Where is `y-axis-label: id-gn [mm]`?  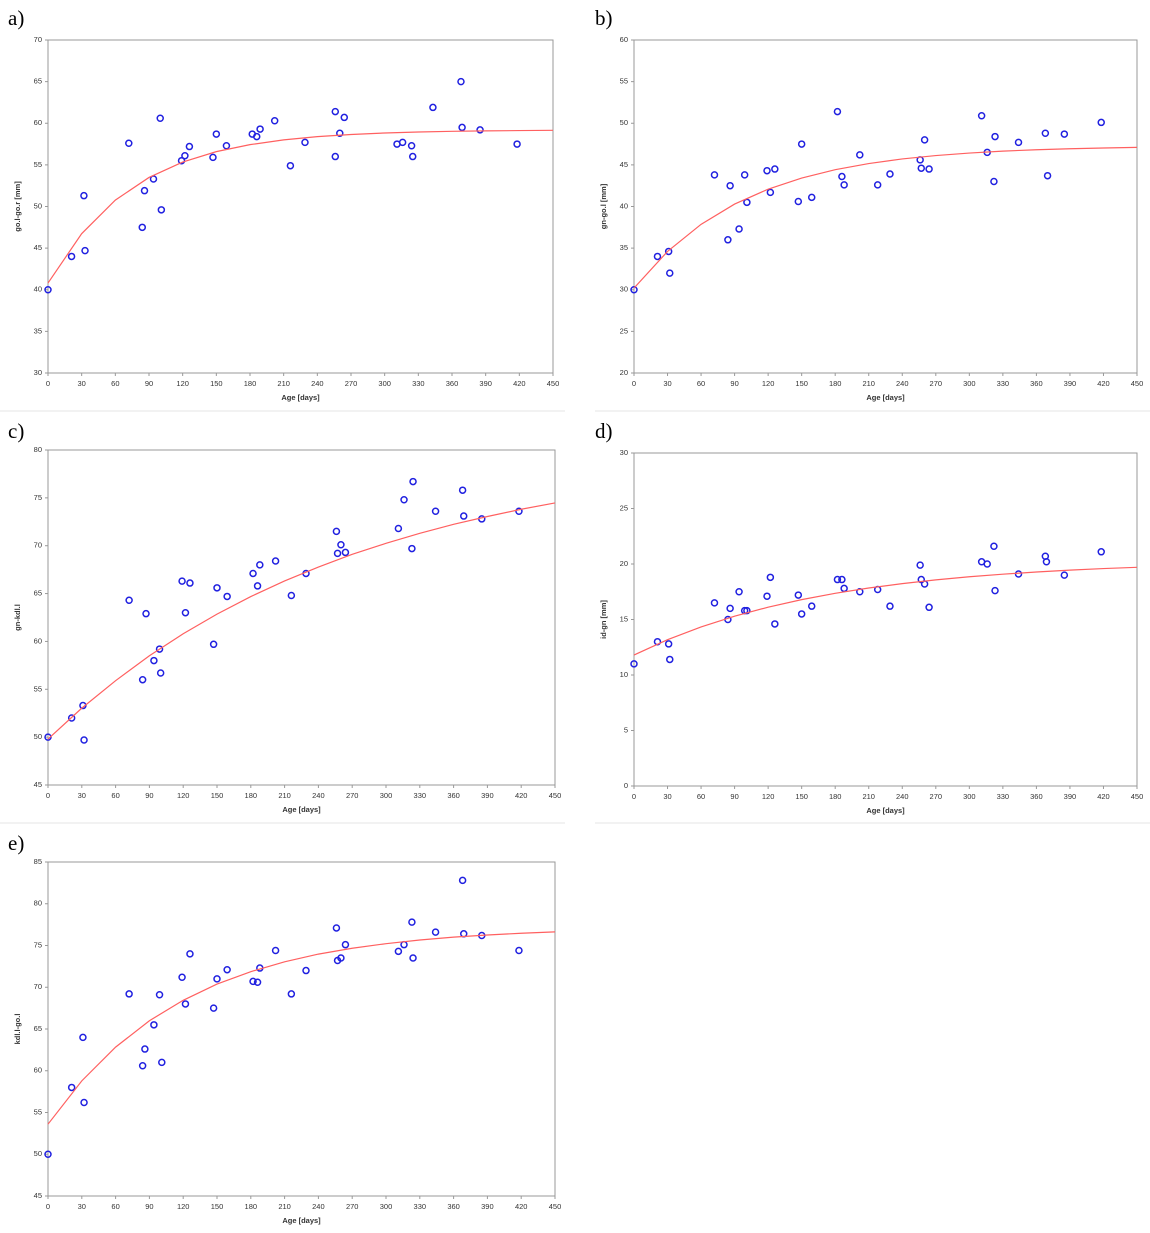
y-axis-label: id-gn [mm] is located at coordinates (603, 619).